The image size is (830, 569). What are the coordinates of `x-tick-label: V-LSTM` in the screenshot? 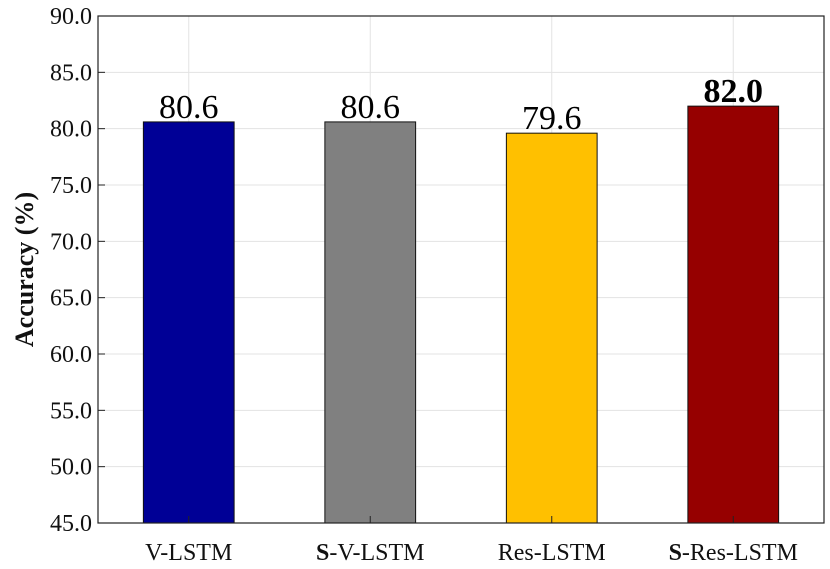 It's located at (188, 553).